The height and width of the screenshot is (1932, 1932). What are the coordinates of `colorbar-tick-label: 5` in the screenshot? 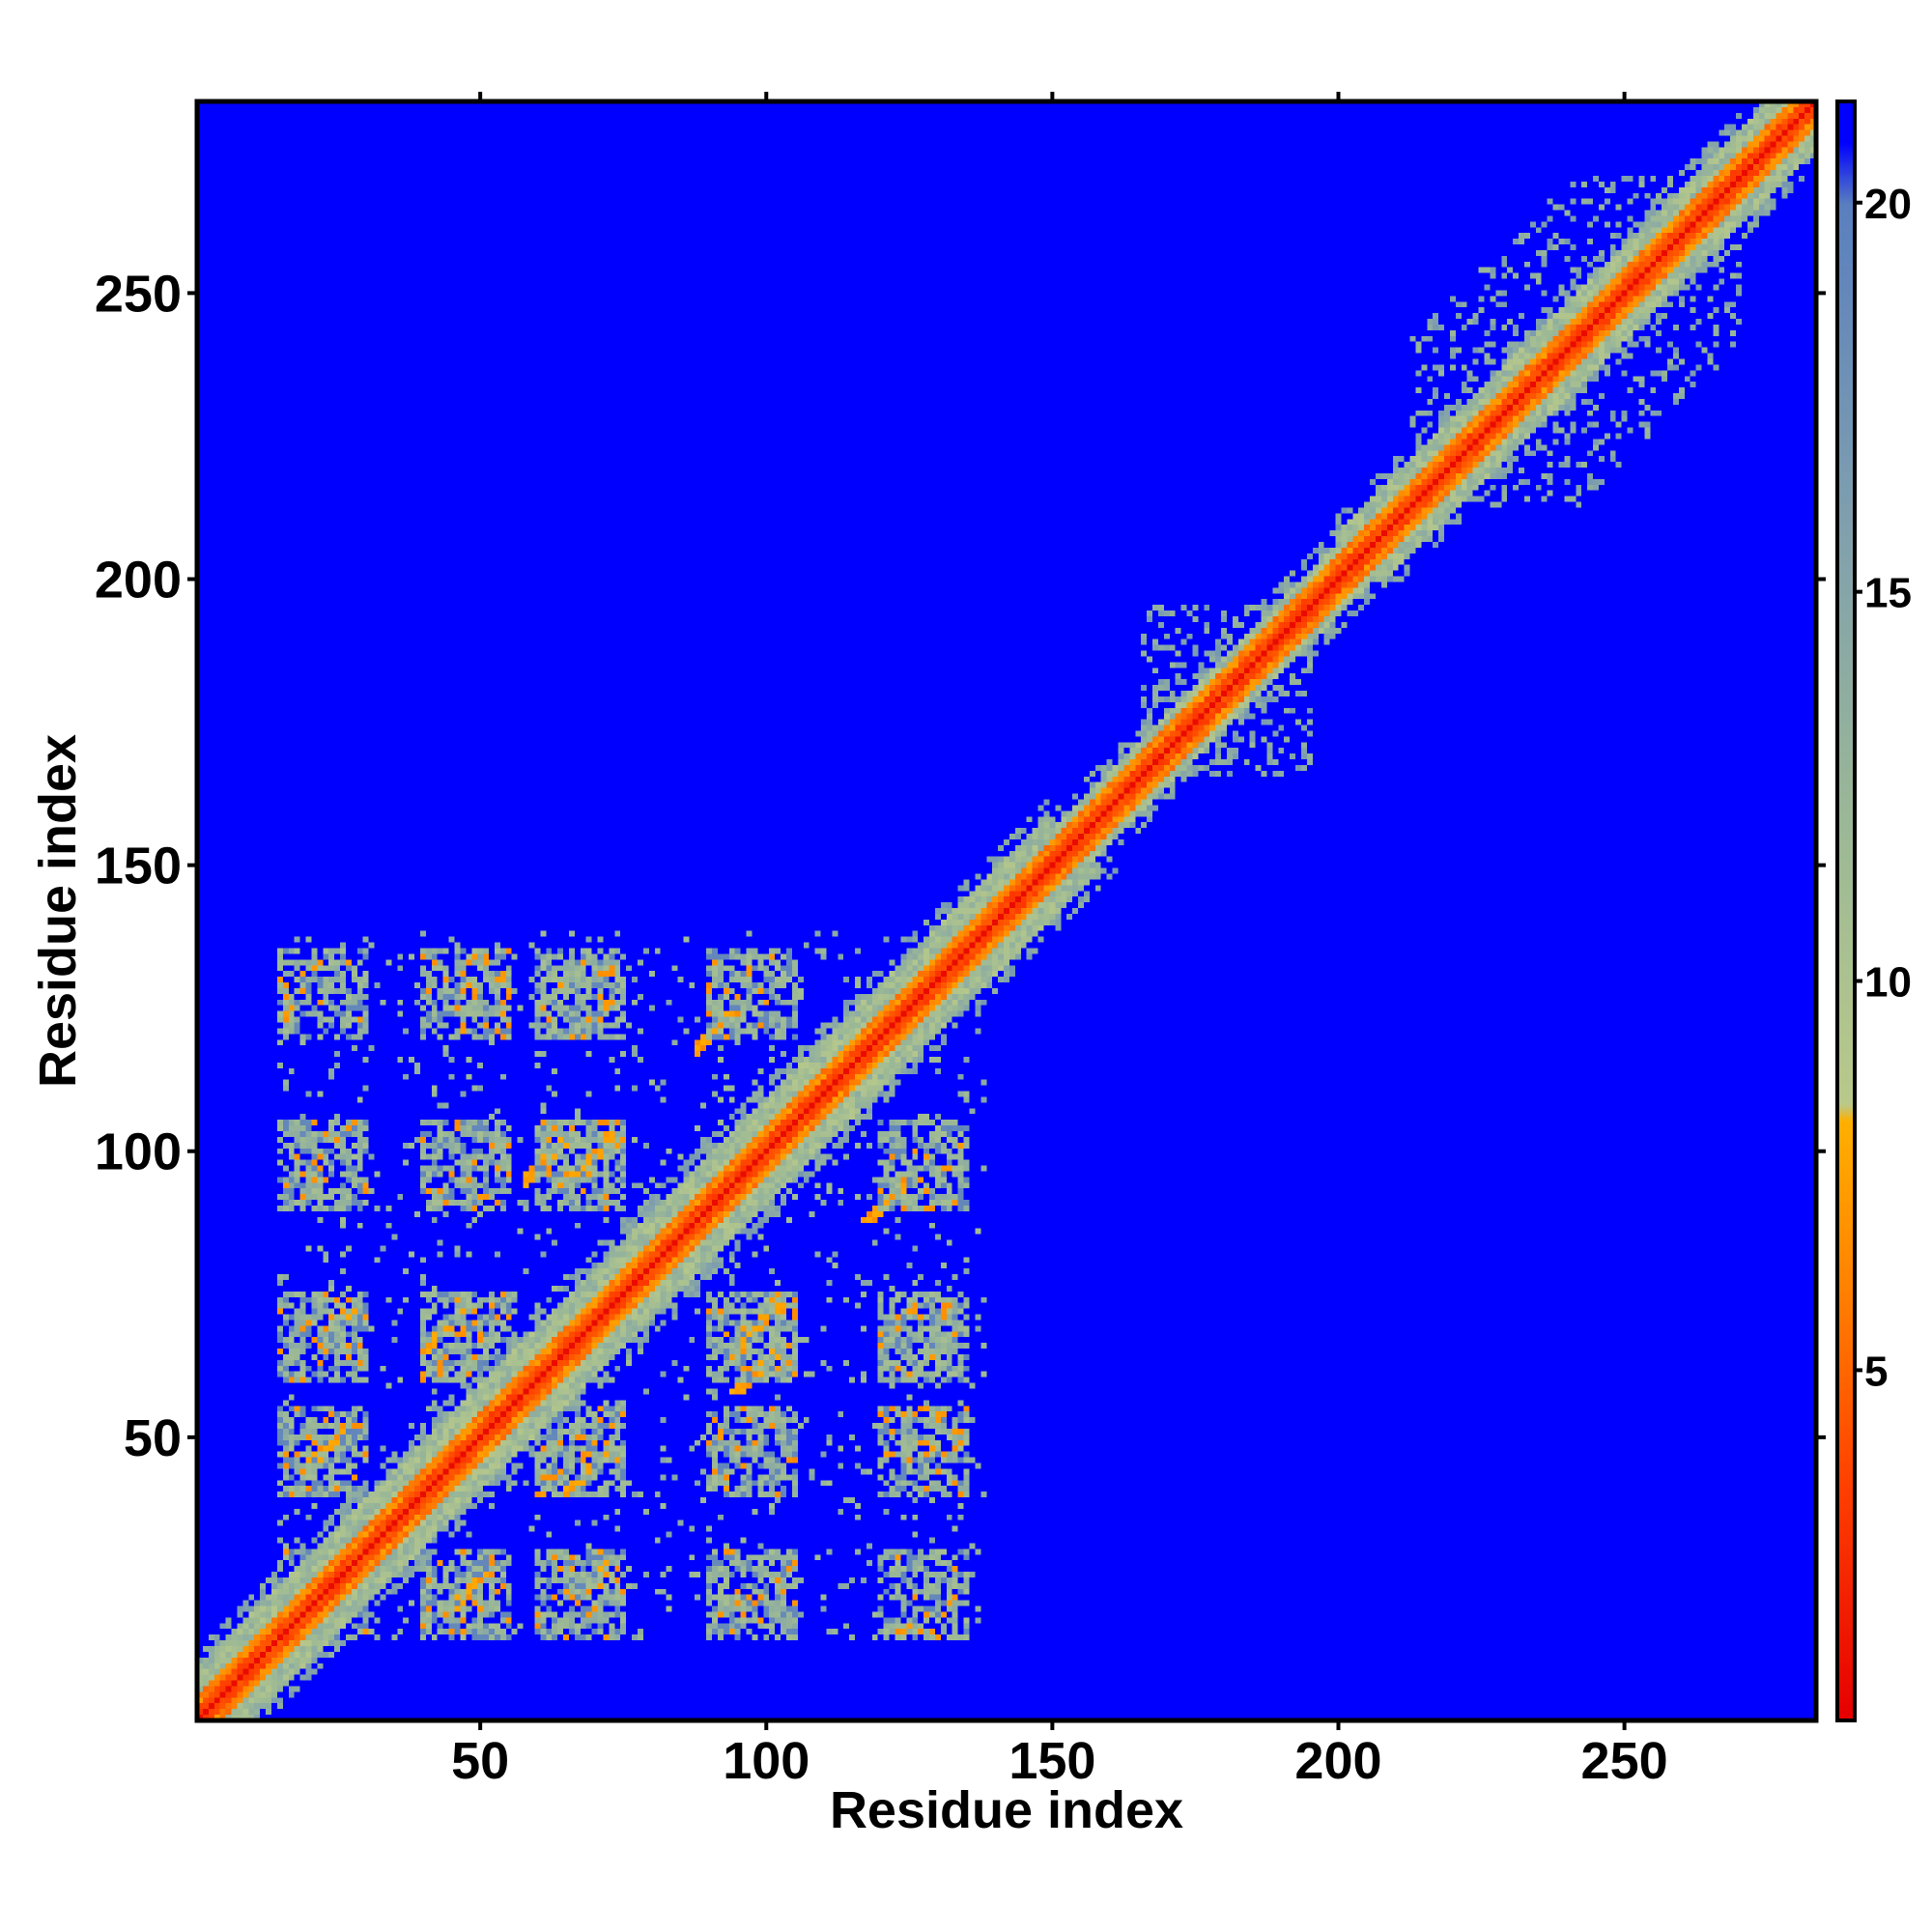 It's located at (1876, 1371).